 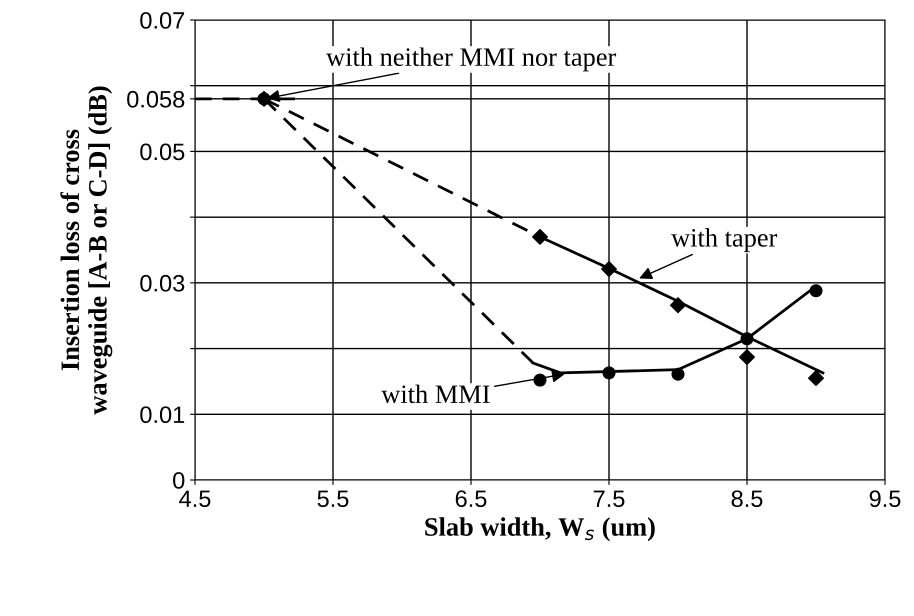 What do you see at coordinates (540, 529) in the screenshot?
I see `x-axis-title: Slab width, W$_{s}$ (um)` at bounding box center [540, 529].